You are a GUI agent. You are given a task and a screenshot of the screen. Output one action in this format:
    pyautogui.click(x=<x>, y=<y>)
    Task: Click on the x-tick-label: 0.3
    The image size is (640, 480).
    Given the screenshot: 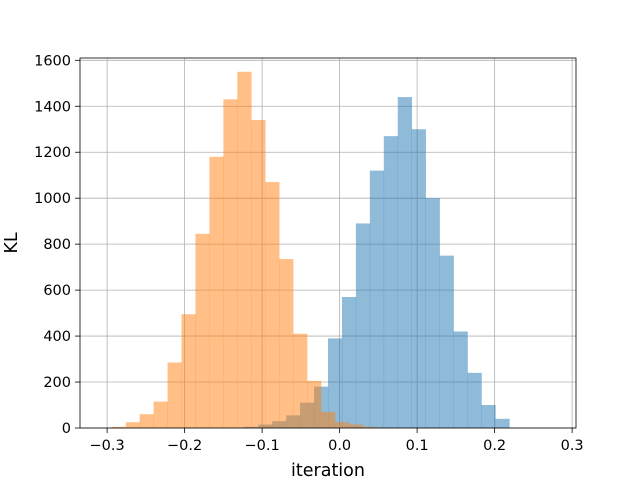 What is the action you would take?
    pyautogui.click(x=572, y=446)
    